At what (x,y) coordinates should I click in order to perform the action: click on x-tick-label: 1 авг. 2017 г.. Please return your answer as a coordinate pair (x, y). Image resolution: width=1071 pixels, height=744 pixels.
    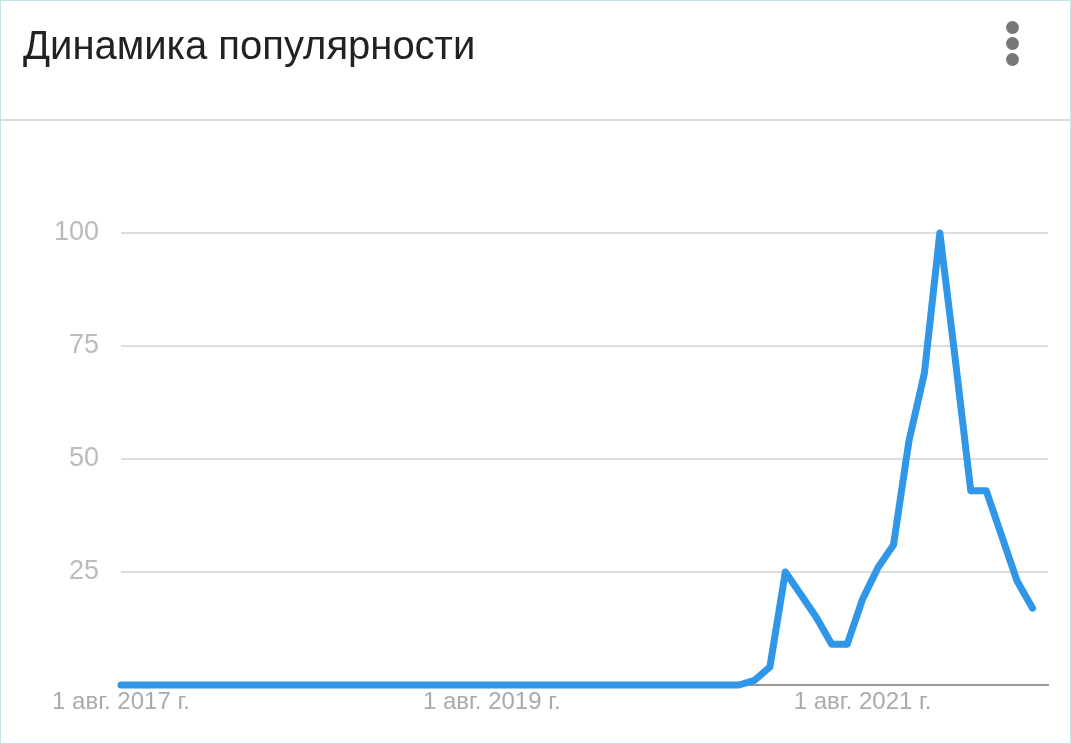
    Looking at the image, I should click on (121, 701).